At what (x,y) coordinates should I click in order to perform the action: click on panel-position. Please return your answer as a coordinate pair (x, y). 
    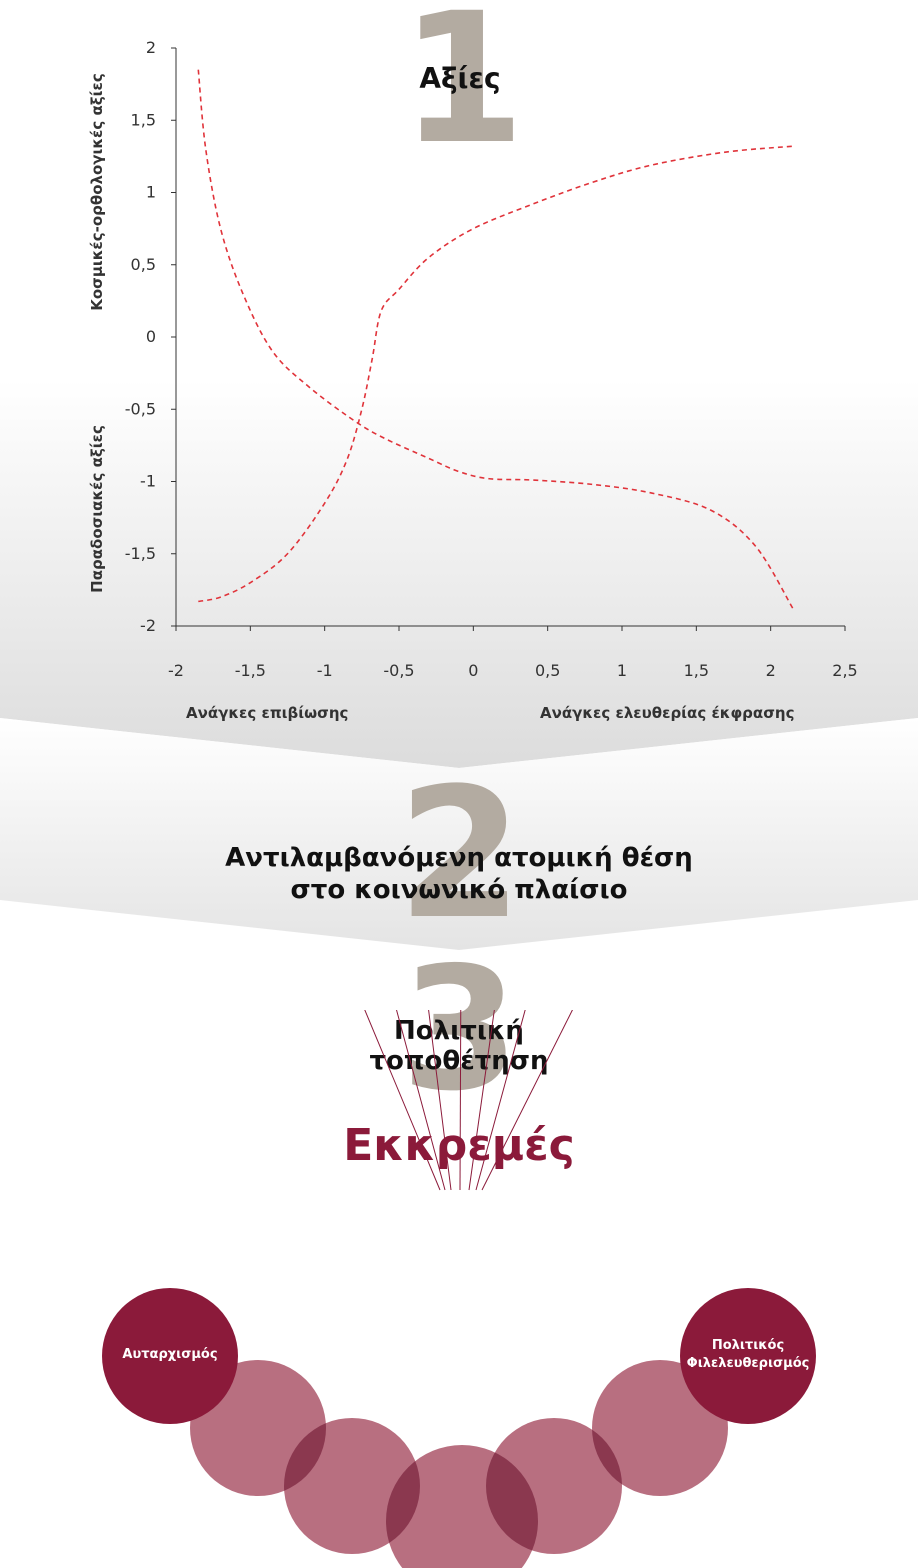
    Looking at the image, I should click on (459, 834).